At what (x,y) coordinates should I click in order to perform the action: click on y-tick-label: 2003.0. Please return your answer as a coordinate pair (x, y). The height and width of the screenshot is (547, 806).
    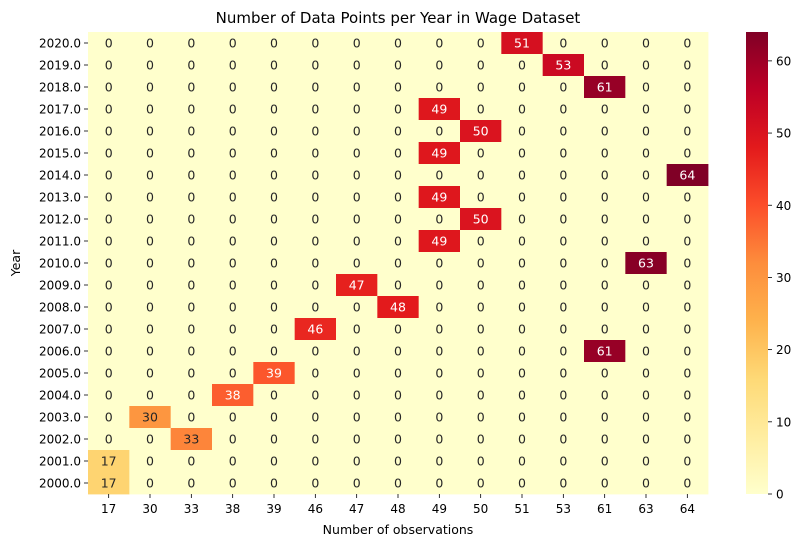
    Looking at the image, I should click on (60, 418).